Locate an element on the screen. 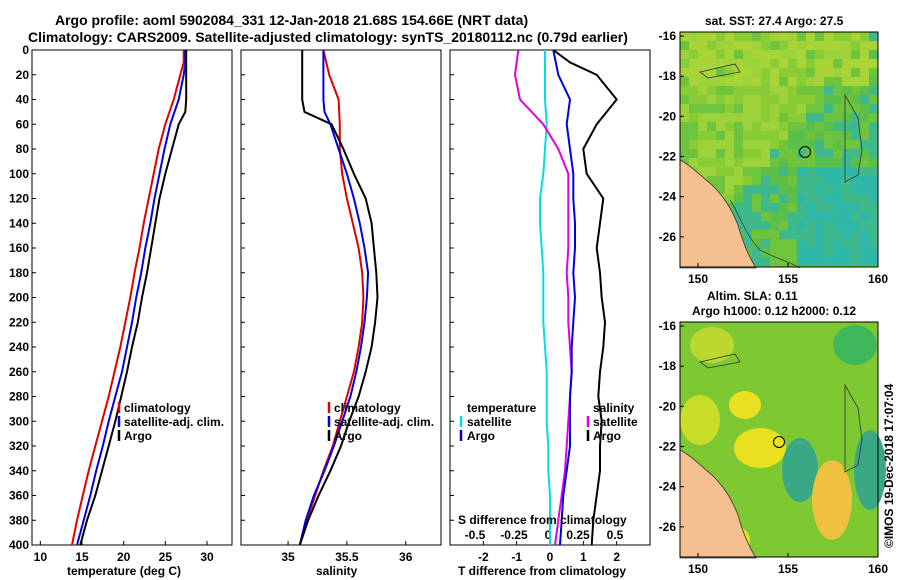 This screenshot has height=580, width=900. s-diff-tick-label: 0.25 is located at coordinates (578, 535).